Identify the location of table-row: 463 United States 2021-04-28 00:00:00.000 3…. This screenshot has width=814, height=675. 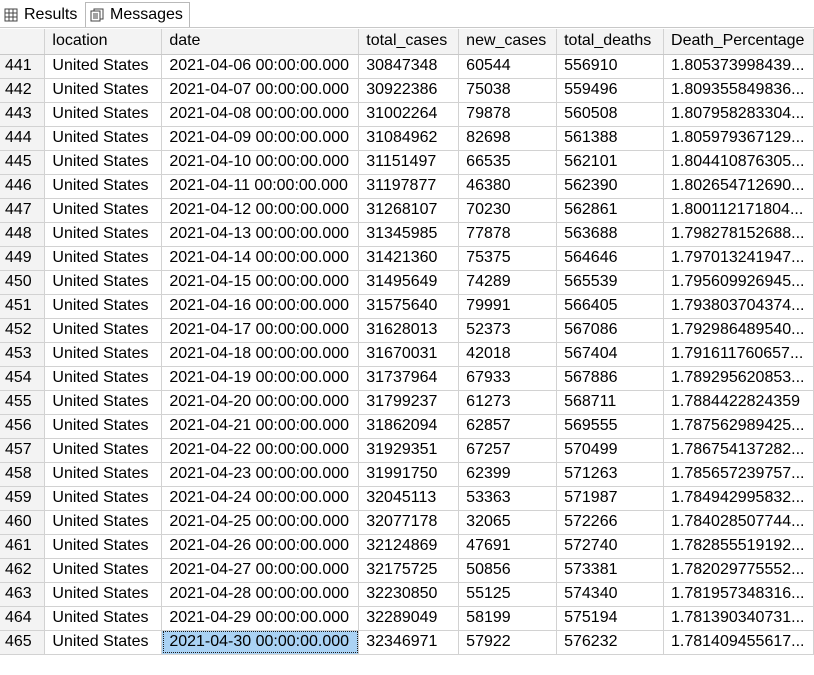
(407, 594).